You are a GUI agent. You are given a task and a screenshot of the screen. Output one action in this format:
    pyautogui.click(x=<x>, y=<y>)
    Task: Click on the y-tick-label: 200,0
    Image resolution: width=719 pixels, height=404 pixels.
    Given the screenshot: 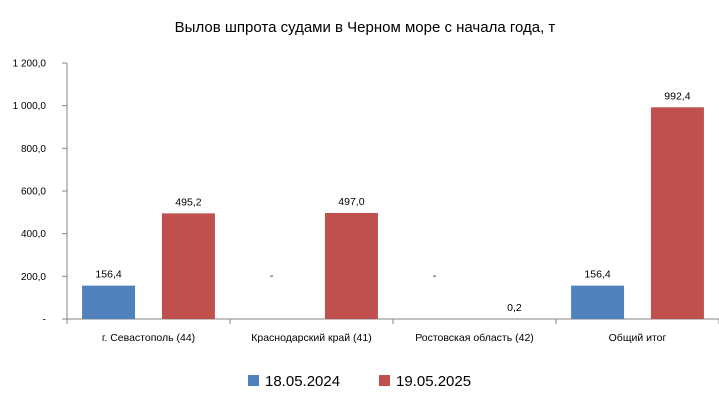 What is the action you would take?
    pyautogui.click(x=33, y=277)
    